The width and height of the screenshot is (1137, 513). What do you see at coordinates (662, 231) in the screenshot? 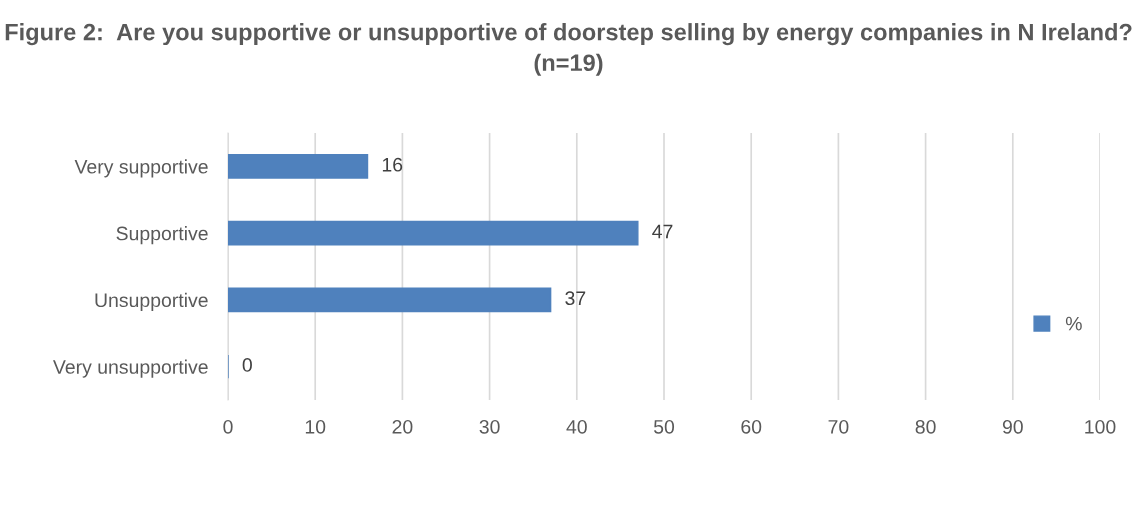
I see `data-label: 47` at bounding box center [662, 231].